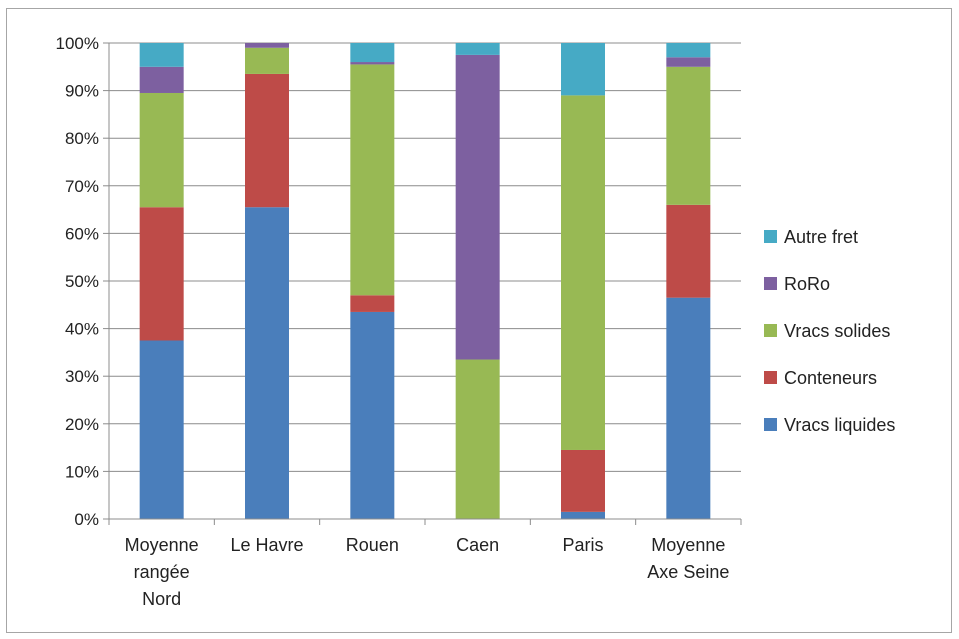  Describe the element at coordinates (372, 545) in the screenshot. I see `x-category-label: Rouen` at that location.